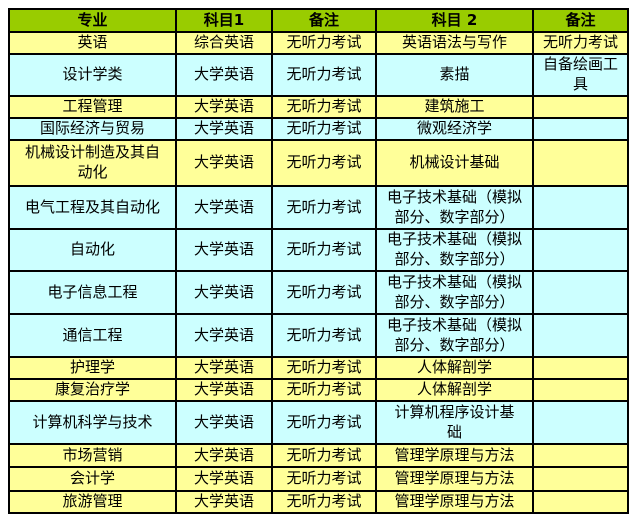 The height and width of the screenshot is (522, 633). I want to click on table-row: 通信工程 大学英语 无听力考试 电子技术基础（模拟 部分、数字部分）, so click(318, 335).